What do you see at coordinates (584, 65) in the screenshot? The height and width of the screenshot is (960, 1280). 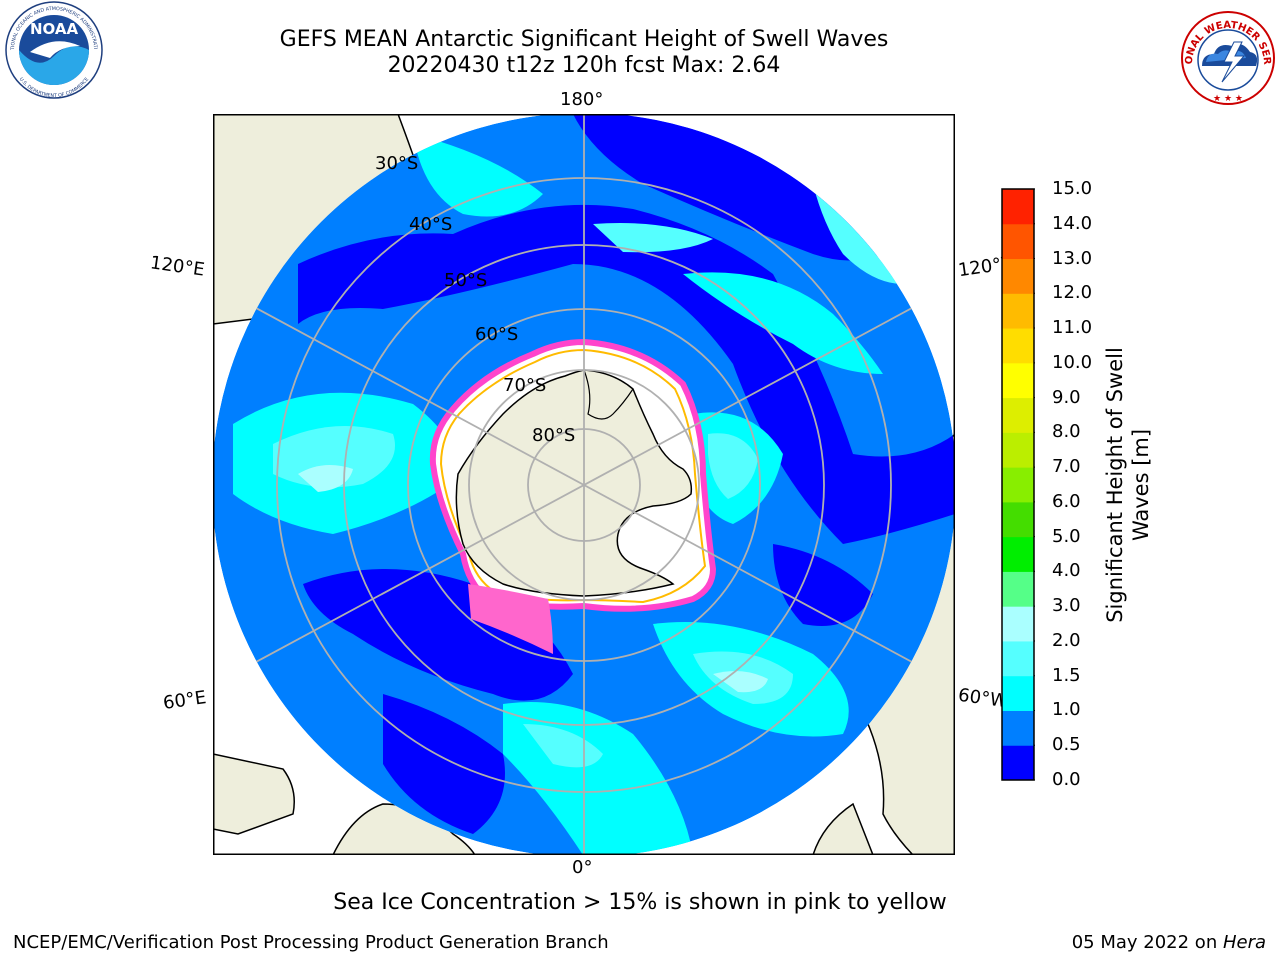 I see `chart-subtitle: 20220430 t12z 120h fcst Max: 2.64` at bounding box center [584, 65].